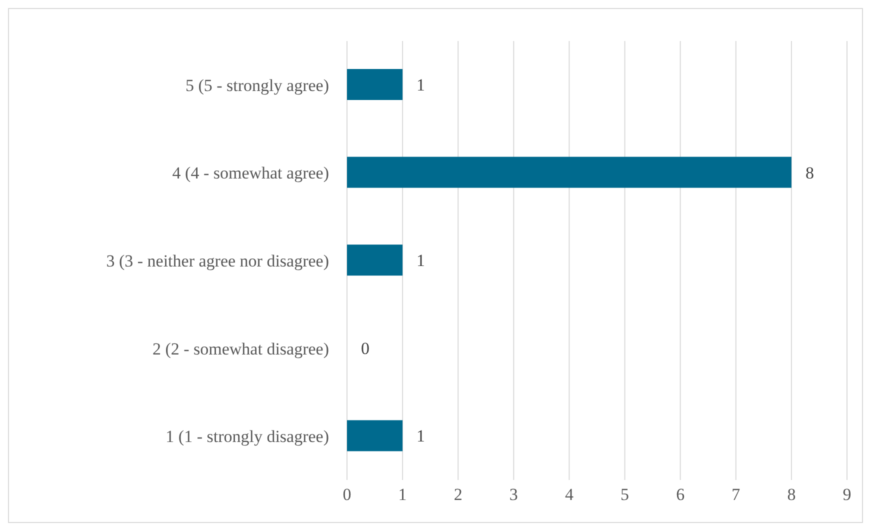 This screenshot has height=531, width=871. What do you see at coordinates (569, 494) in the screenshot?
I see `x-tick-label: 4` at bounding box center [569, 494].